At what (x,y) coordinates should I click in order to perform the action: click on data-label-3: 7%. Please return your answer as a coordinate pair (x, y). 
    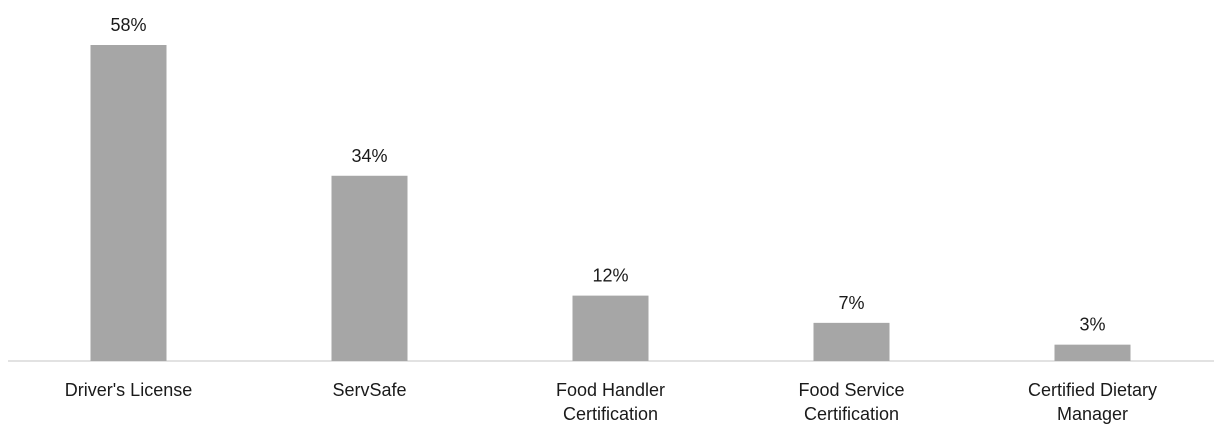
    Looking at the image, I should click on (851, 303).